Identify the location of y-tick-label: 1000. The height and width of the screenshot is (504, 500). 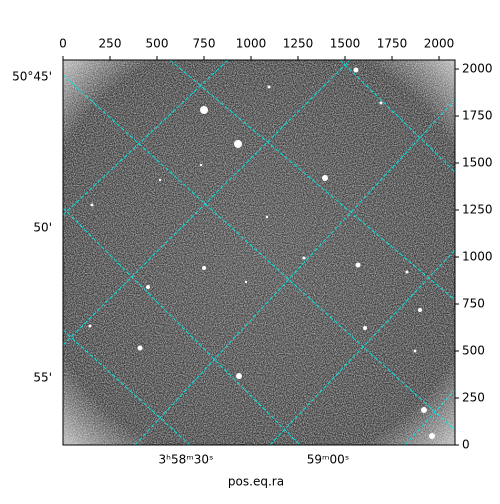
(477, 257).